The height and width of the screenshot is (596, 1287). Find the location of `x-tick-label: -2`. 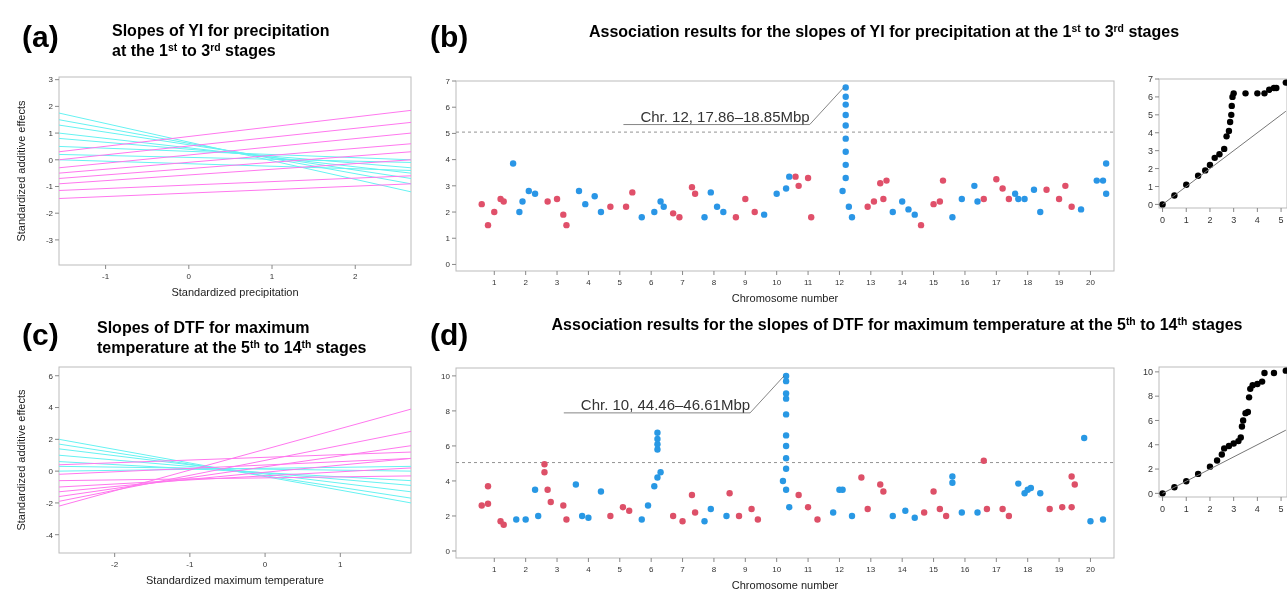

x-tick-label: -2 is located at coordinates (115, 564).